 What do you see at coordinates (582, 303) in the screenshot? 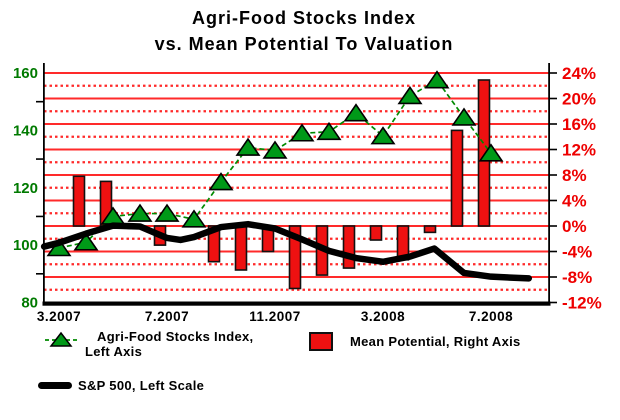
I see `right-axis-tick-label: -12%` at bounding box center [582, 303].